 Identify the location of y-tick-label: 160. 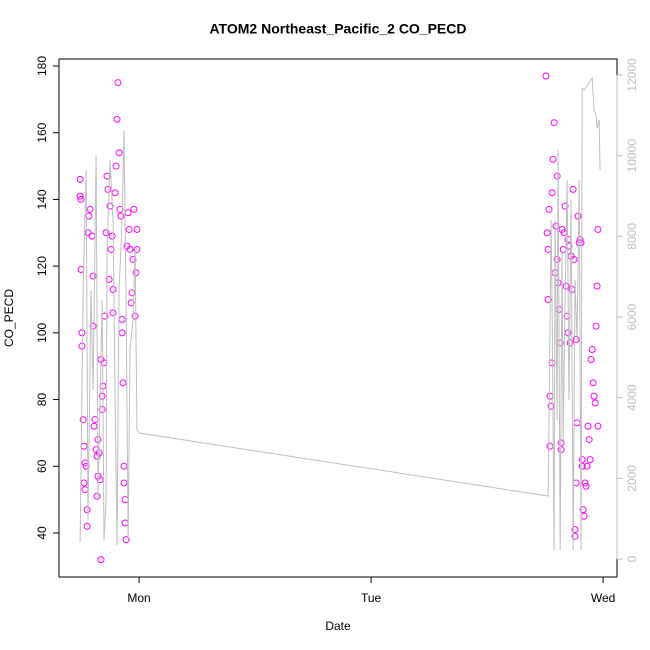
(42, 132).